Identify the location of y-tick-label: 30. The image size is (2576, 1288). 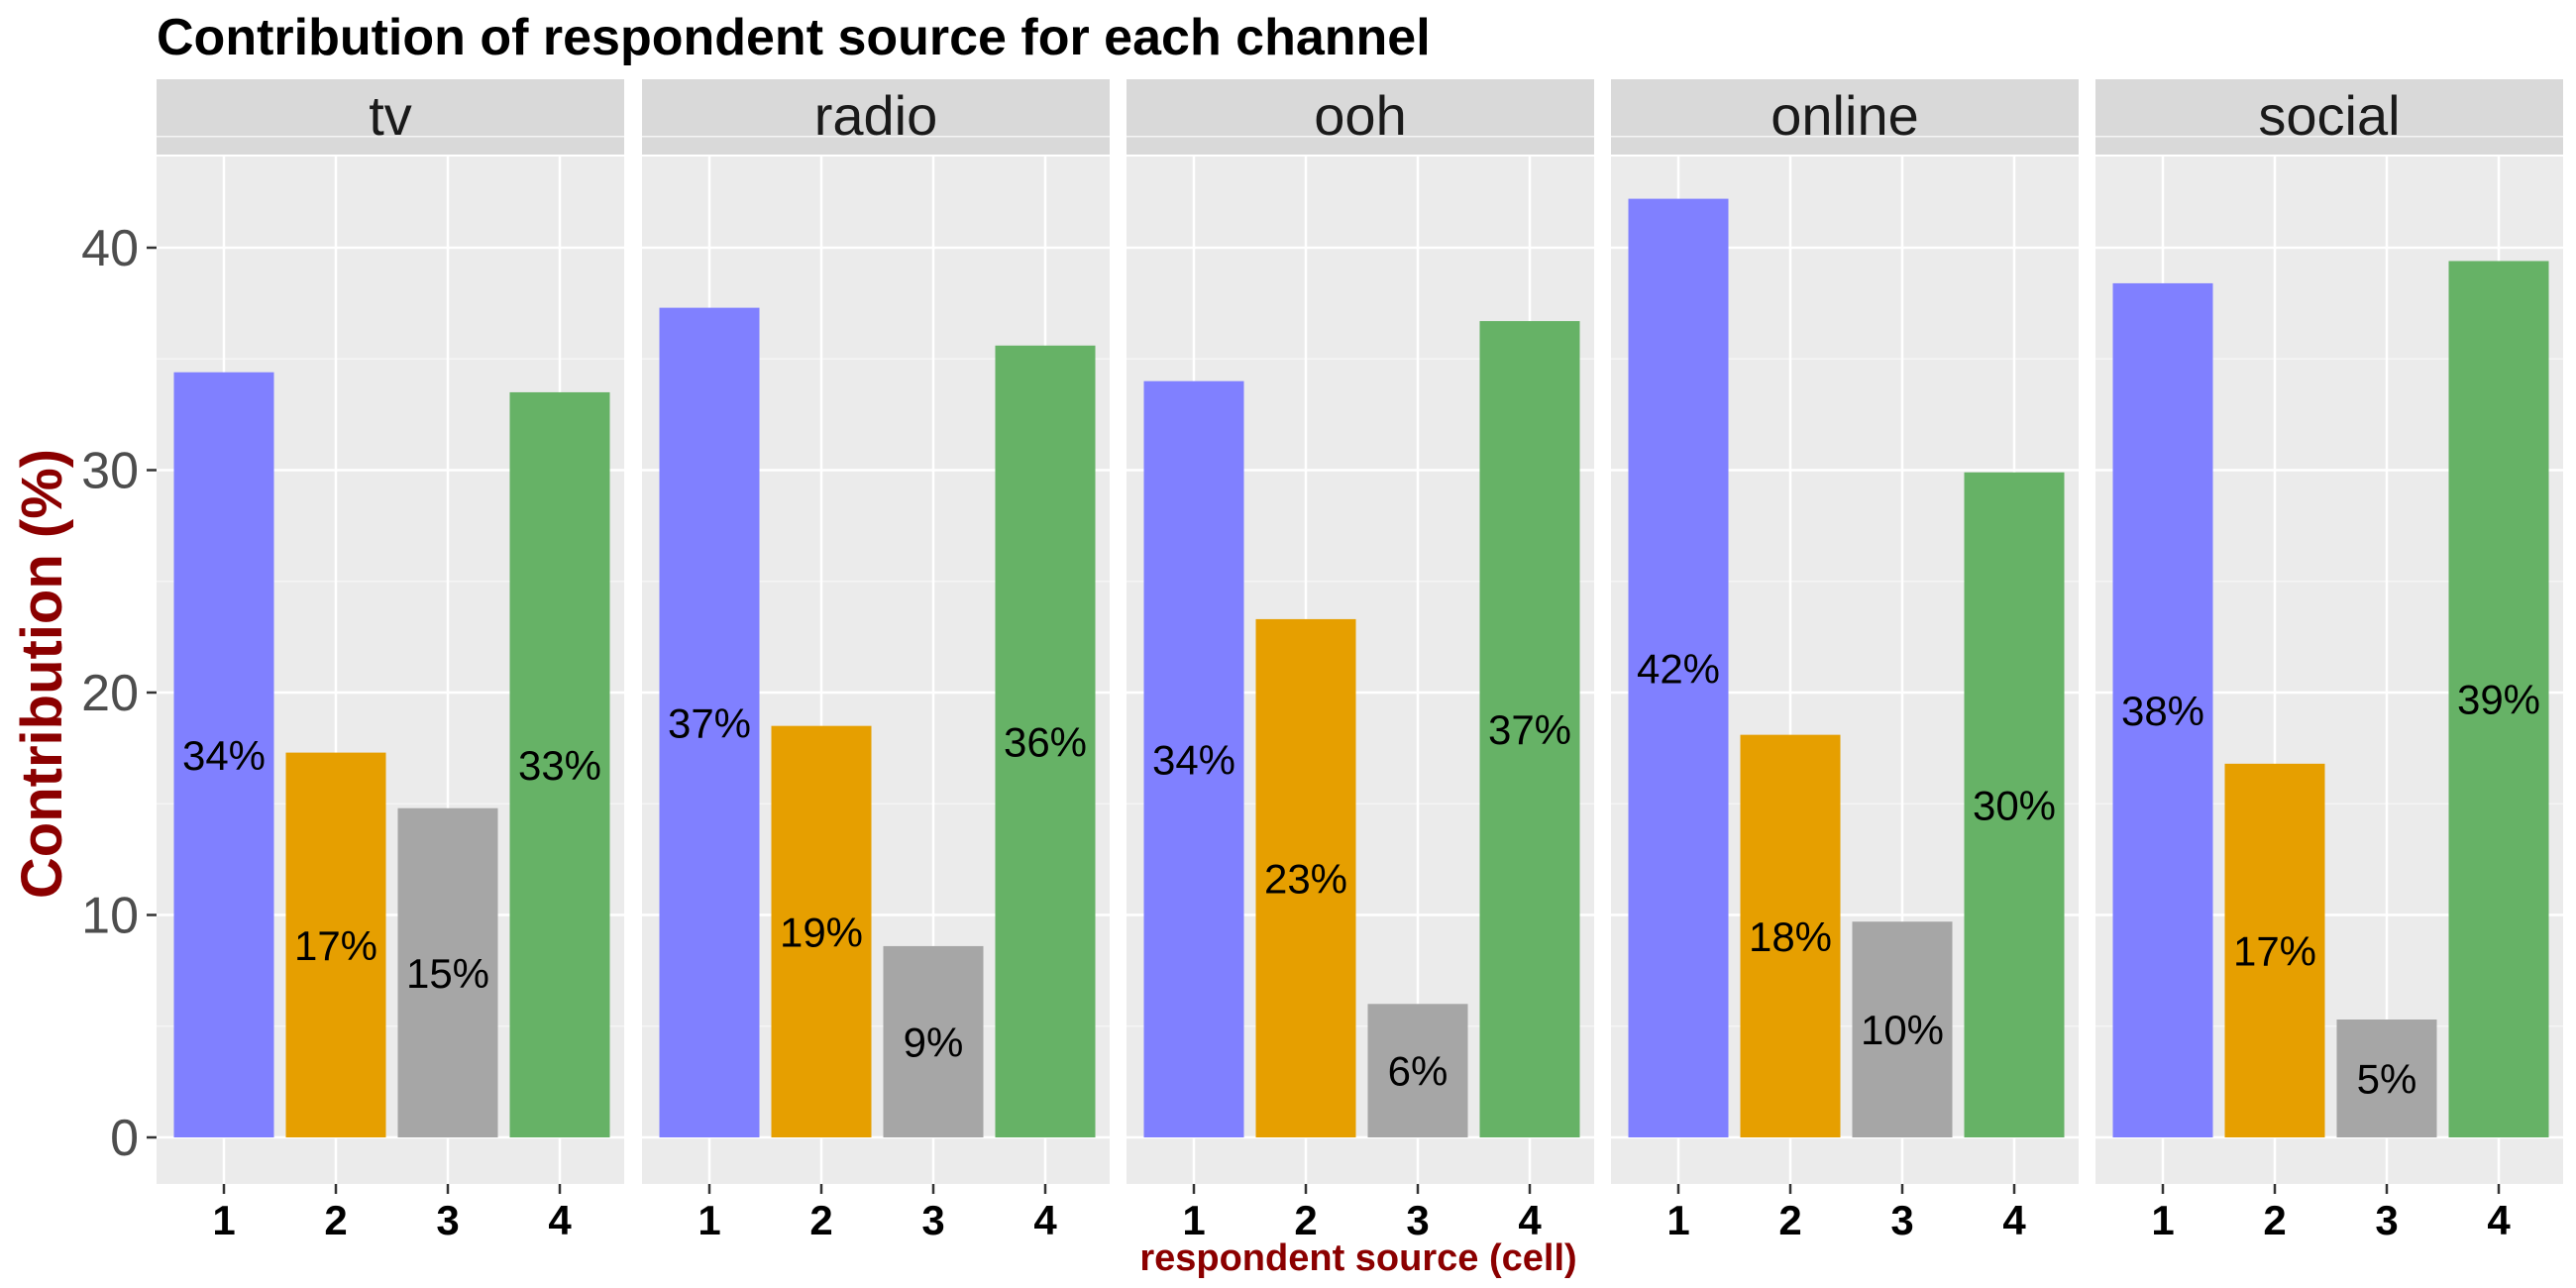
(110, 471).